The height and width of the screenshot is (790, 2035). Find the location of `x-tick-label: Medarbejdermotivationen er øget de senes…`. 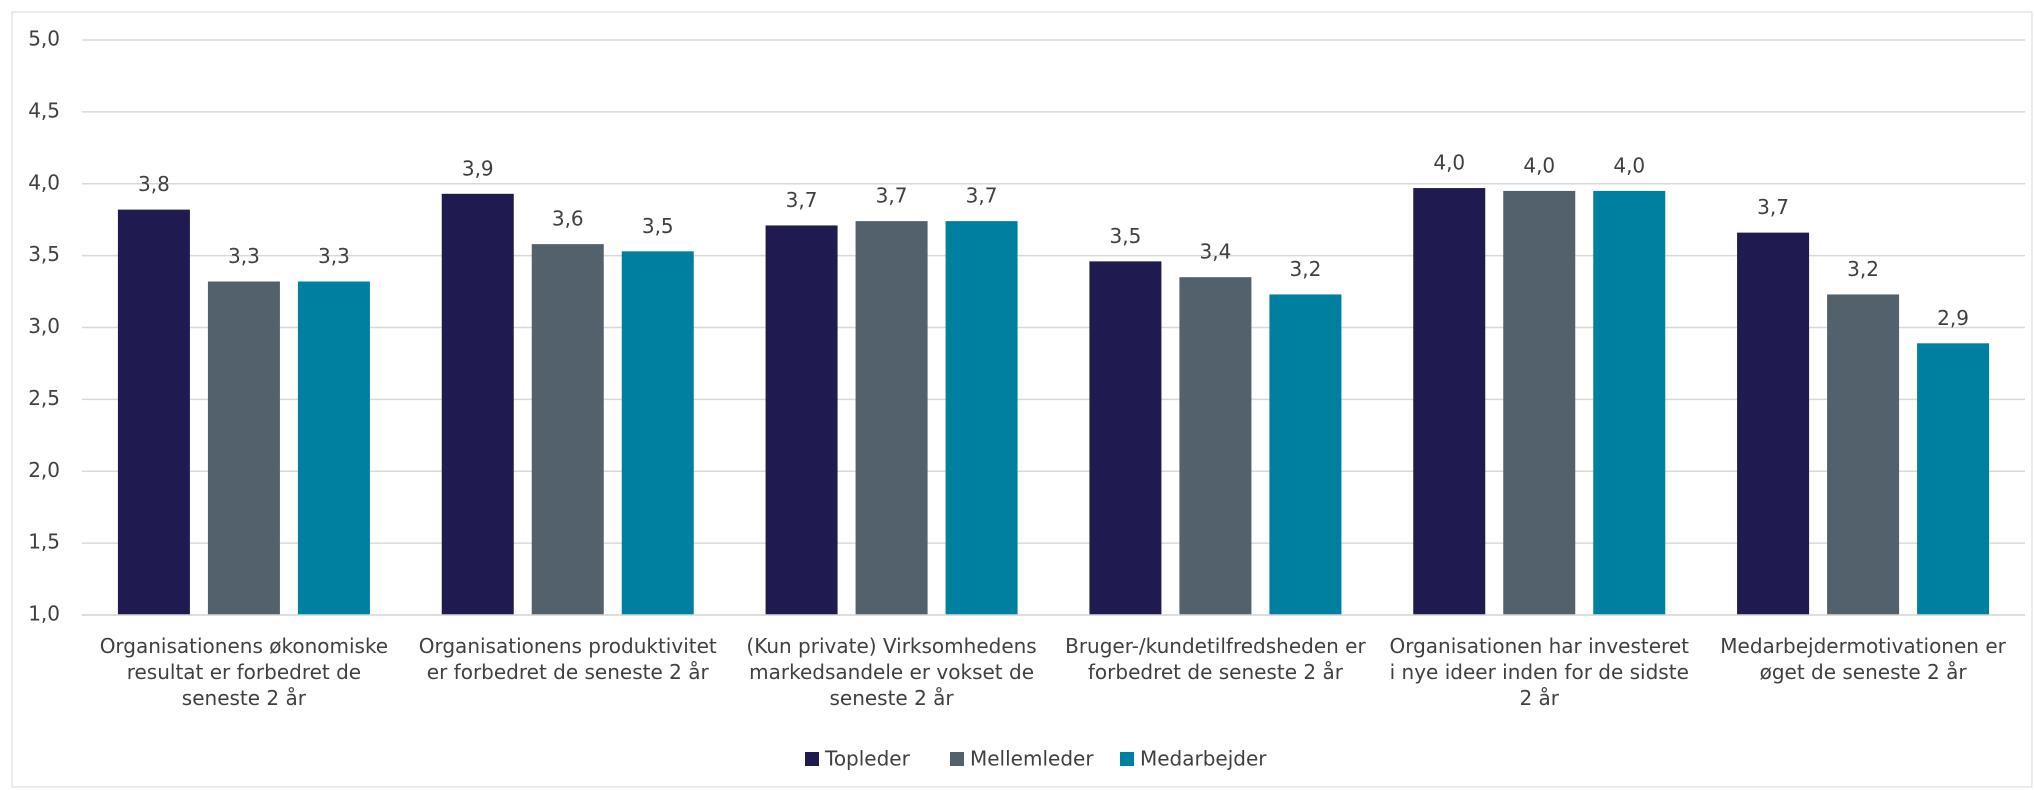

x-tick-label: Medarbejdermotivationen er øget de senes… is located at coordinates (1863, 659).